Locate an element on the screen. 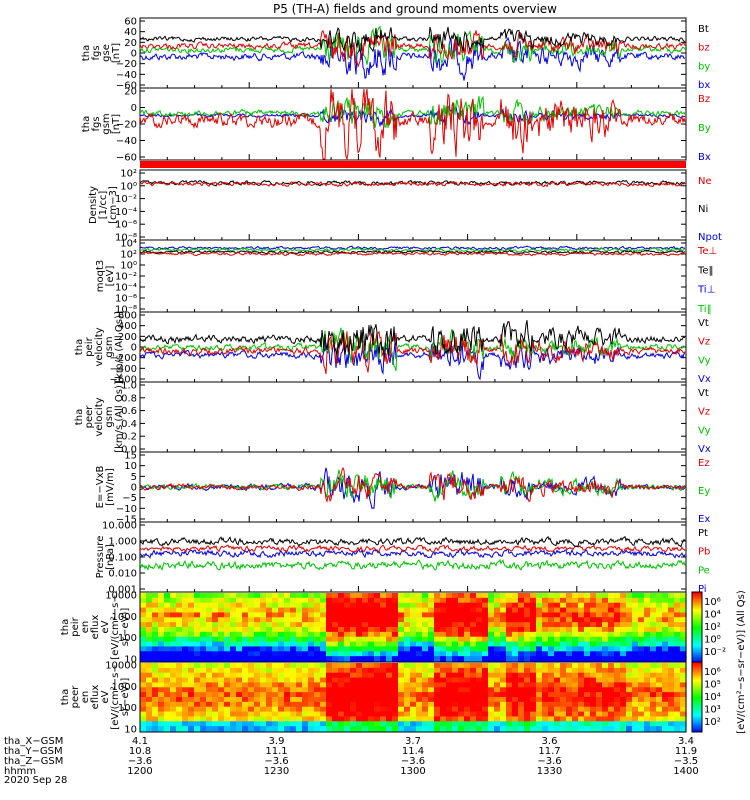 The height and width of the screenshot is (800, 750). y-axis-label: sr−eV)] is located at coordinates (125, 627).